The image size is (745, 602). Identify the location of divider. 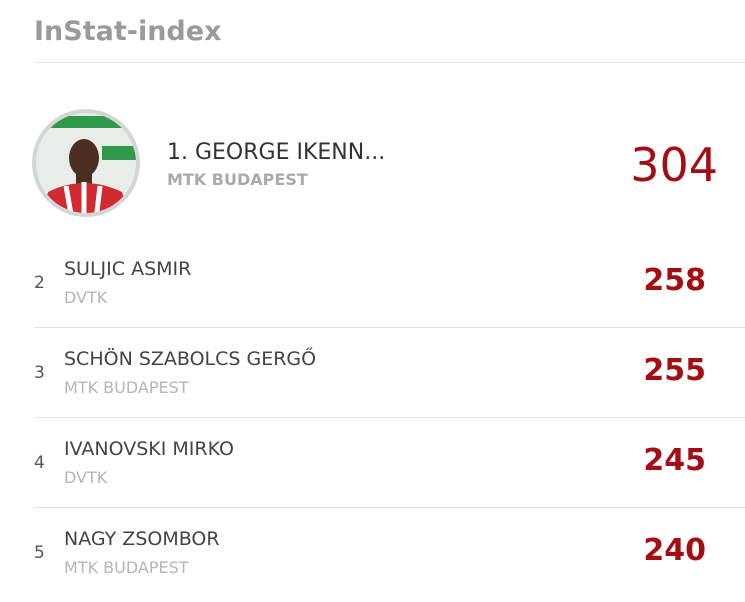
(389, 62).